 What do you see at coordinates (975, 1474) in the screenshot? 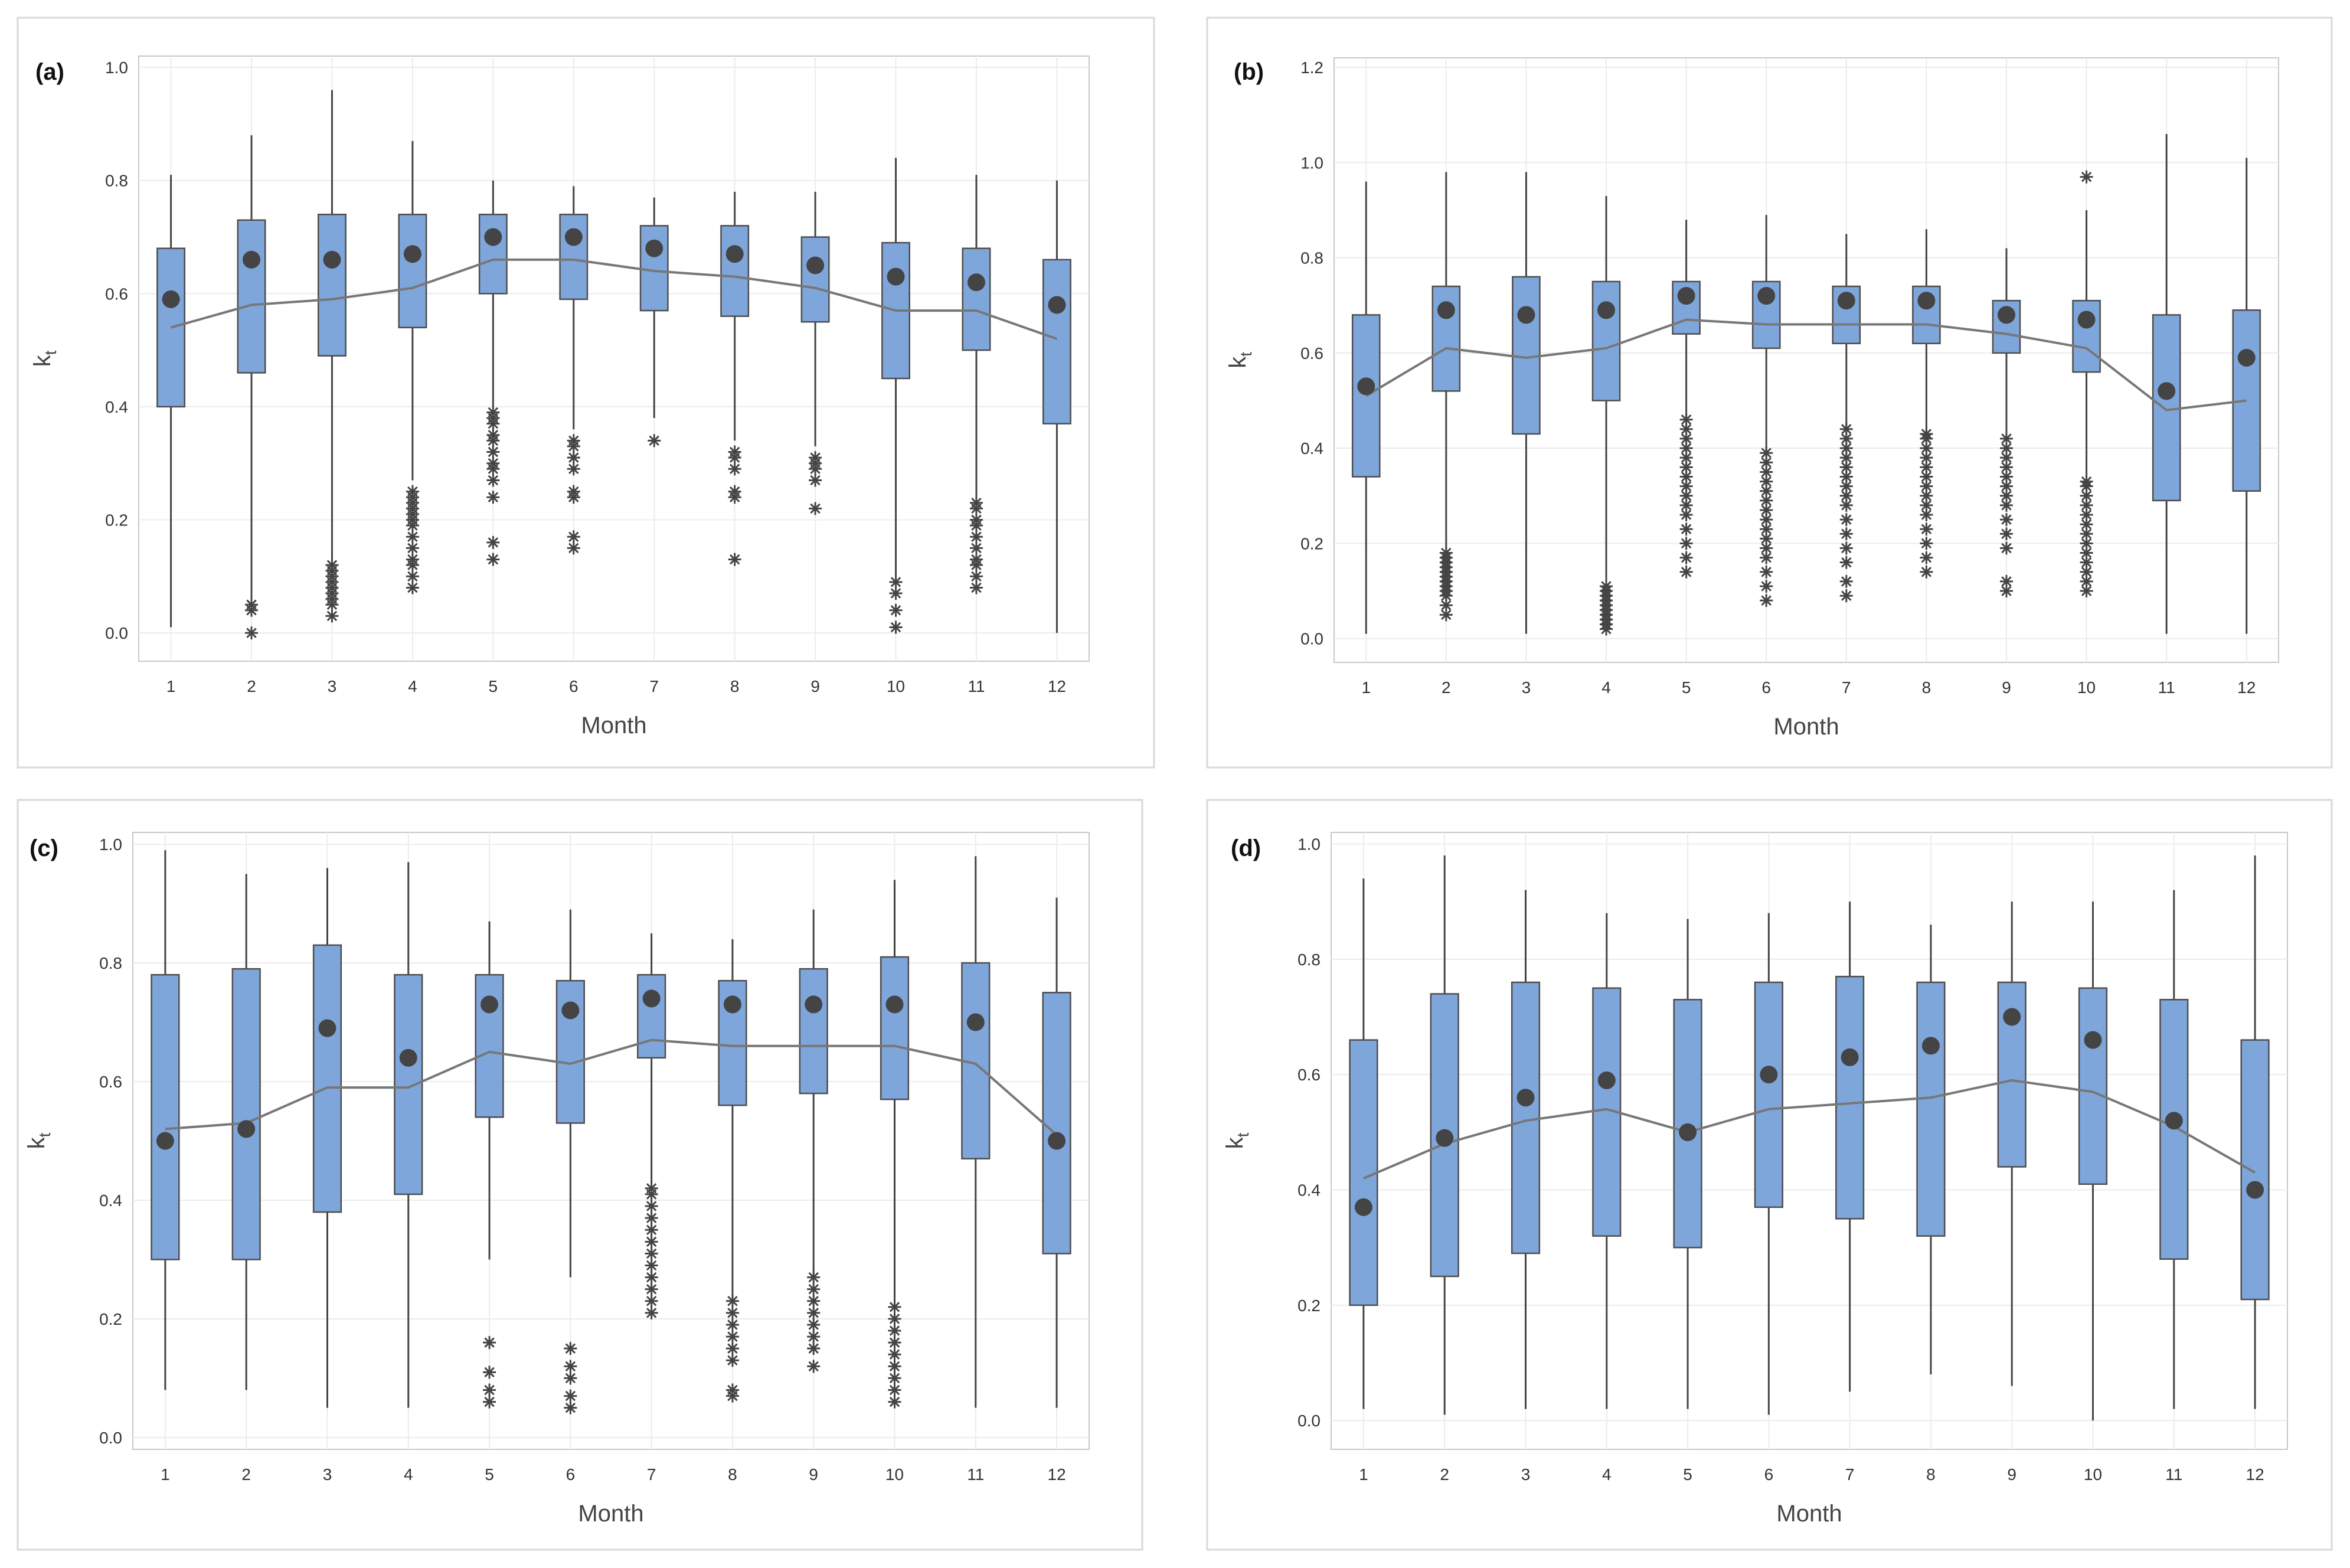
I see `x-tick-label: 11` at bounding box center [975, 1474].